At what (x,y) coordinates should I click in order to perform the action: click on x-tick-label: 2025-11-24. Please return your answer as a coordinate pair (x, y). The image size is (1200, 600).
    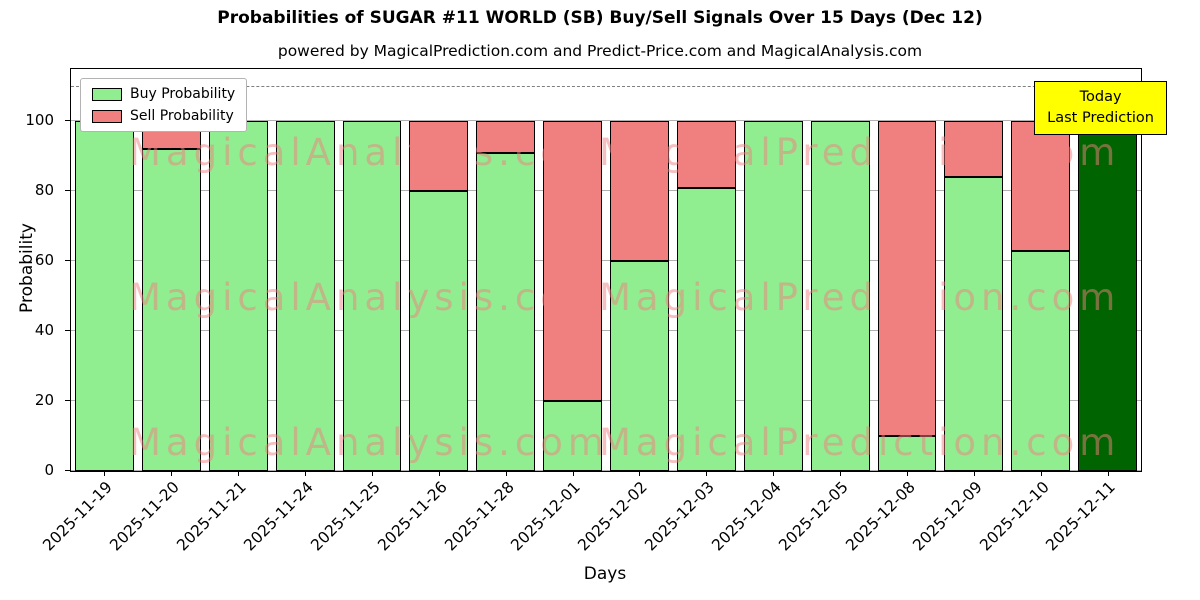
    Looking at the image, I should click on (278, 516).